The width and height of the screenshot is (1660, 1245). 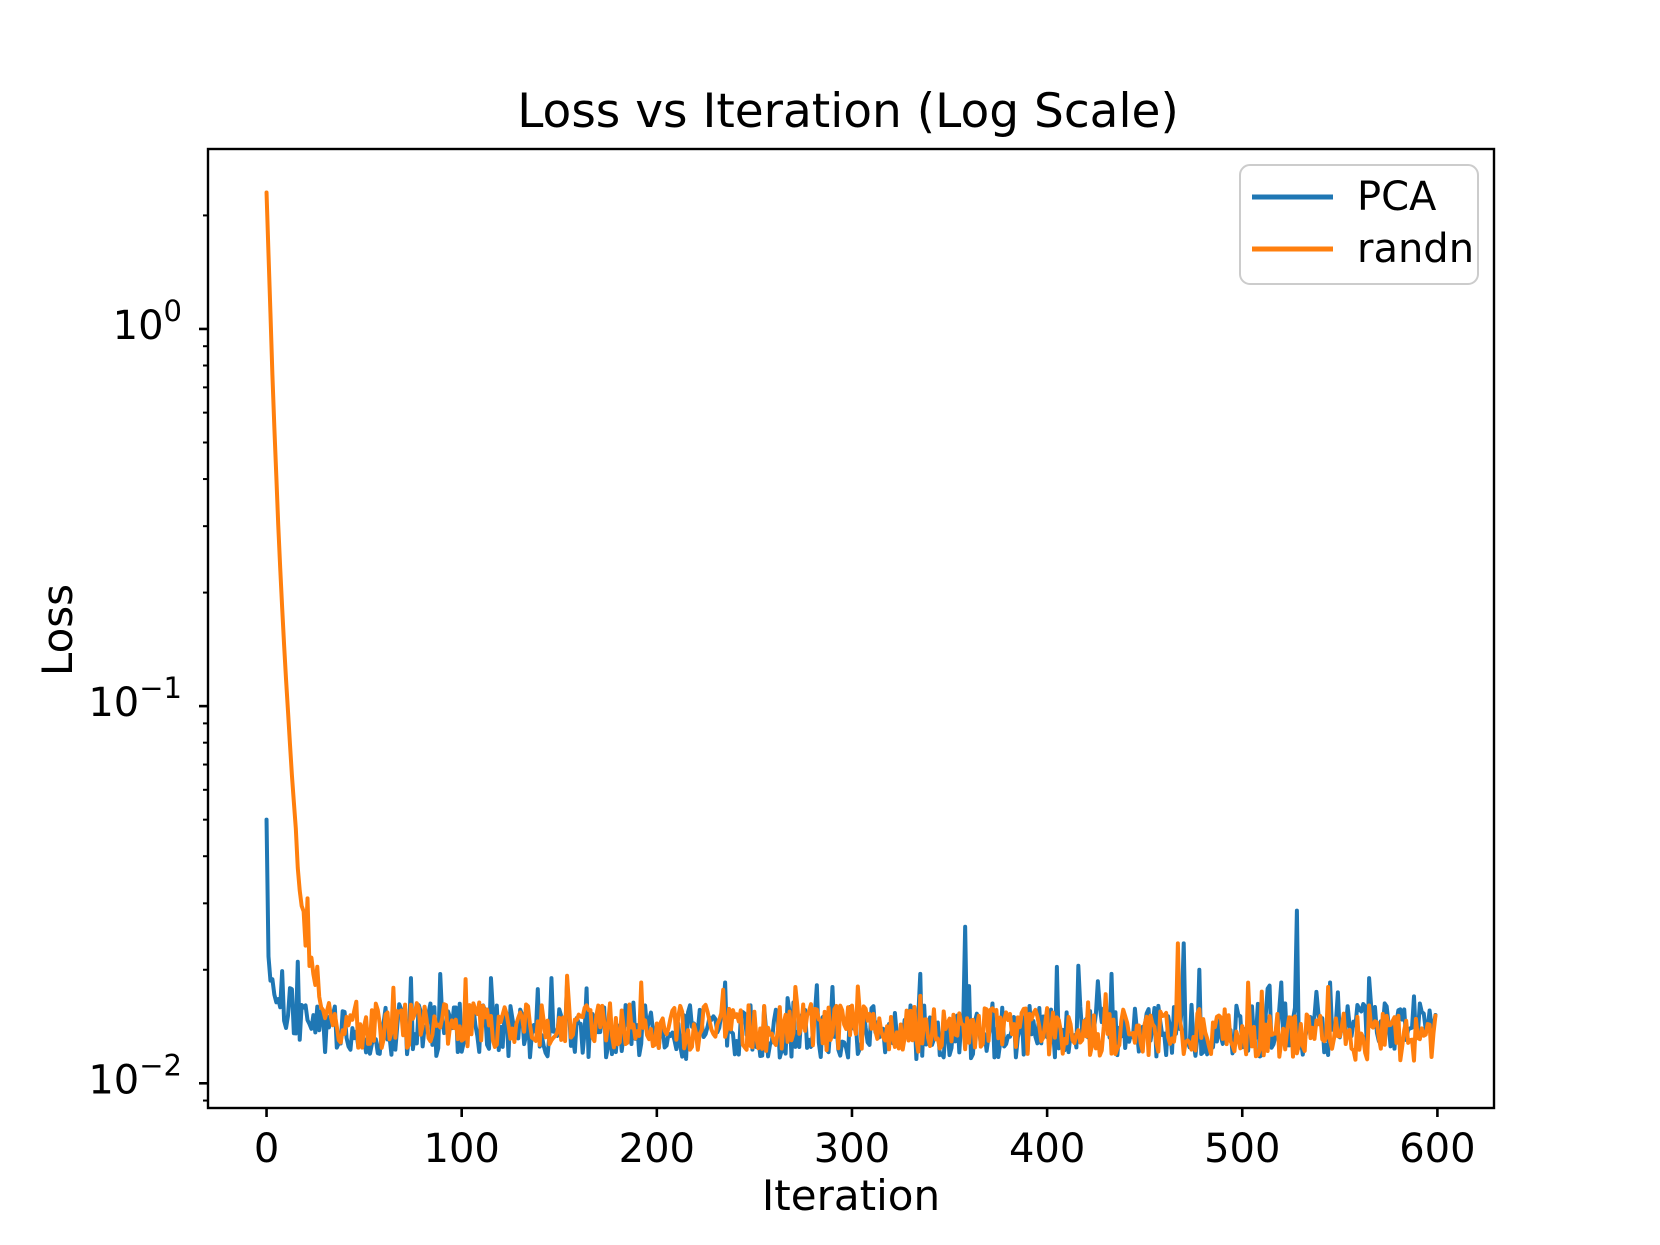 I want to click on x-tick-label: 300, so click(x=852, y=1149).